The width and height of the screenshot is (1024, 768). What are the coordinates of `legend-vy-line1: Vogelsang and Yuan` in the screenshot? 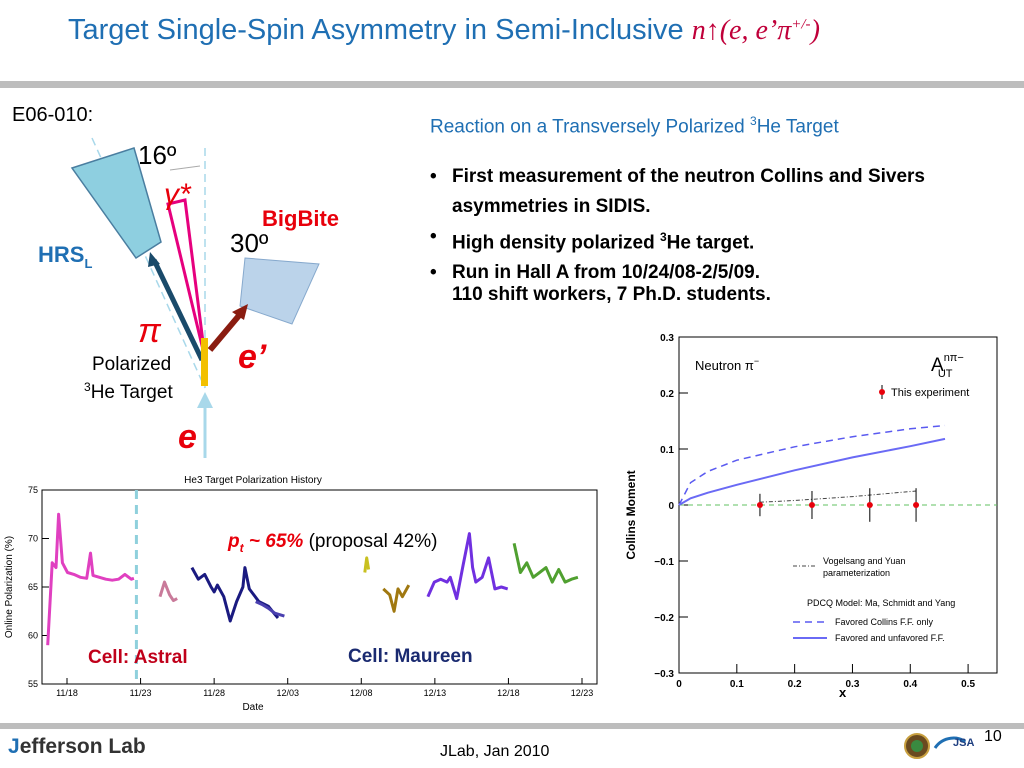 It's located at (864, 561).